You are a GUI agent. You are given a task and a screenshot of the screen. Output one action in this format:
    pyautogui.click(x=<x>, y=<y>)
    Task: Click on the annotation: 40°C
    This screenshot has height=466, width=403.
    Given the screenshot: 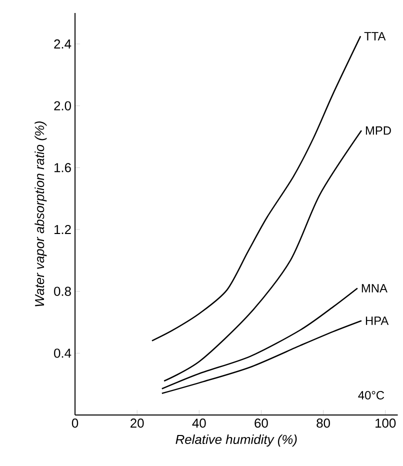 What is the action you would take?
    pyautogui.click(x=371, y=395)
    